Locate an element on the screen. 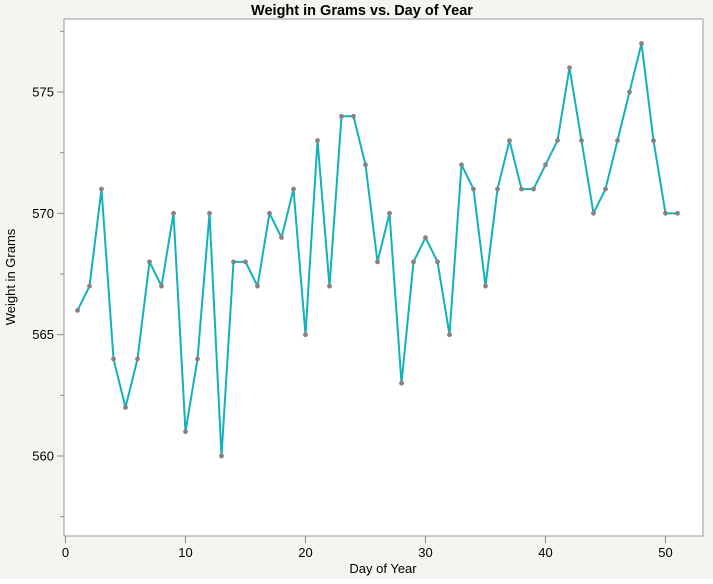  x-tick-label: 20 is located at coordinates (305, 552).